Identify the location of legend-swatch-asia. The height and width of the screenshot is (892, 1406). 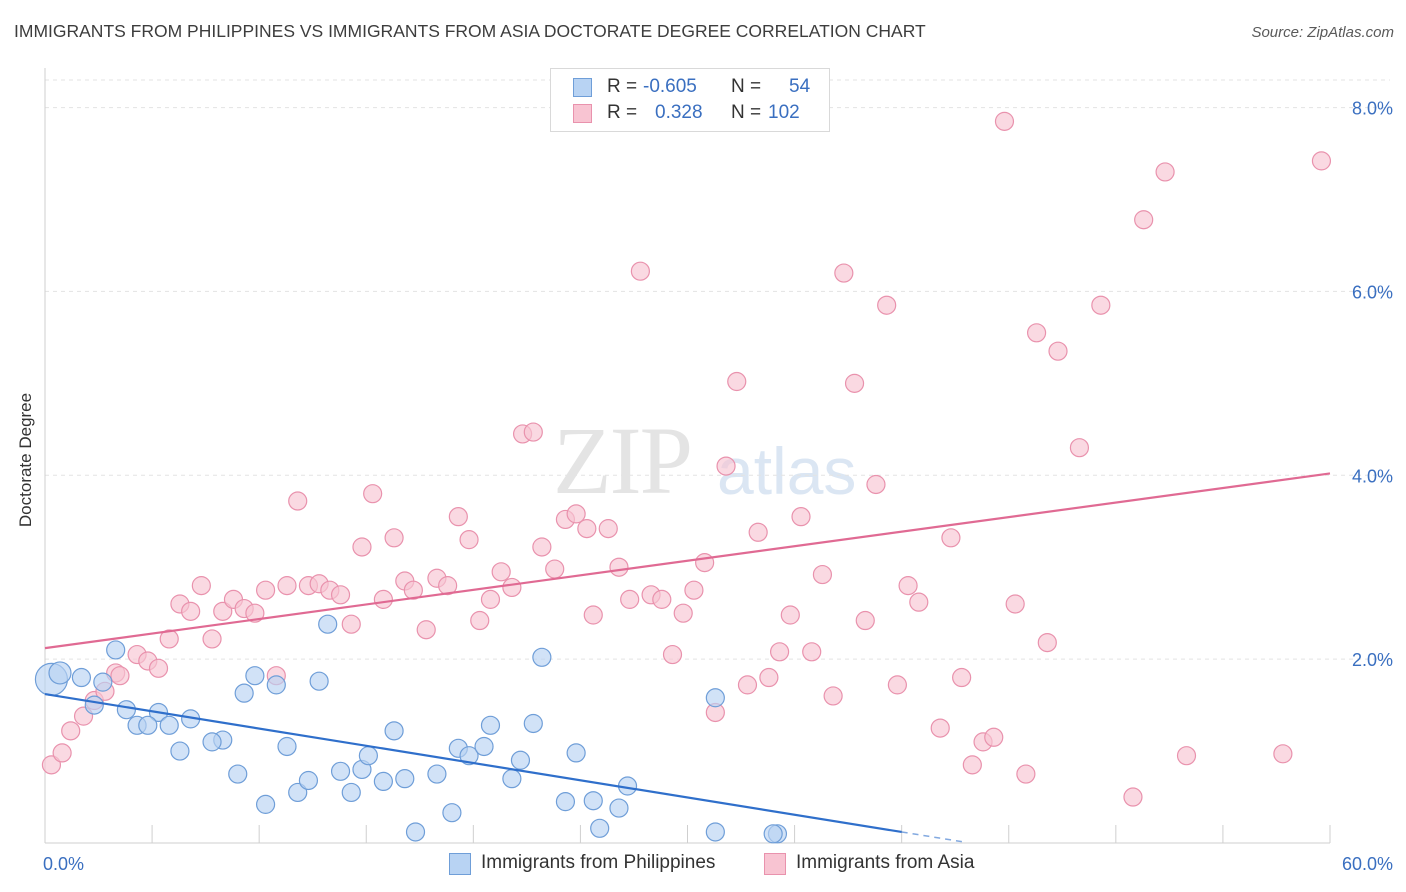
(582, 113).